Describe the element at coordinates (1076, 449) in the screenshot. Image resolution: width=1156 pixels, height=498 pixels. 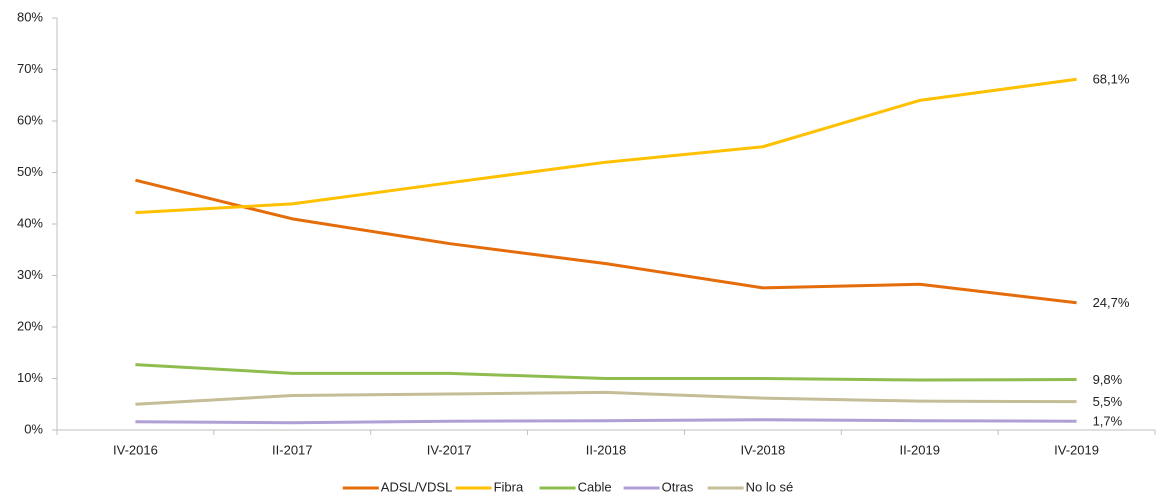
I see `x-tick-label: IV-2019` at that location.